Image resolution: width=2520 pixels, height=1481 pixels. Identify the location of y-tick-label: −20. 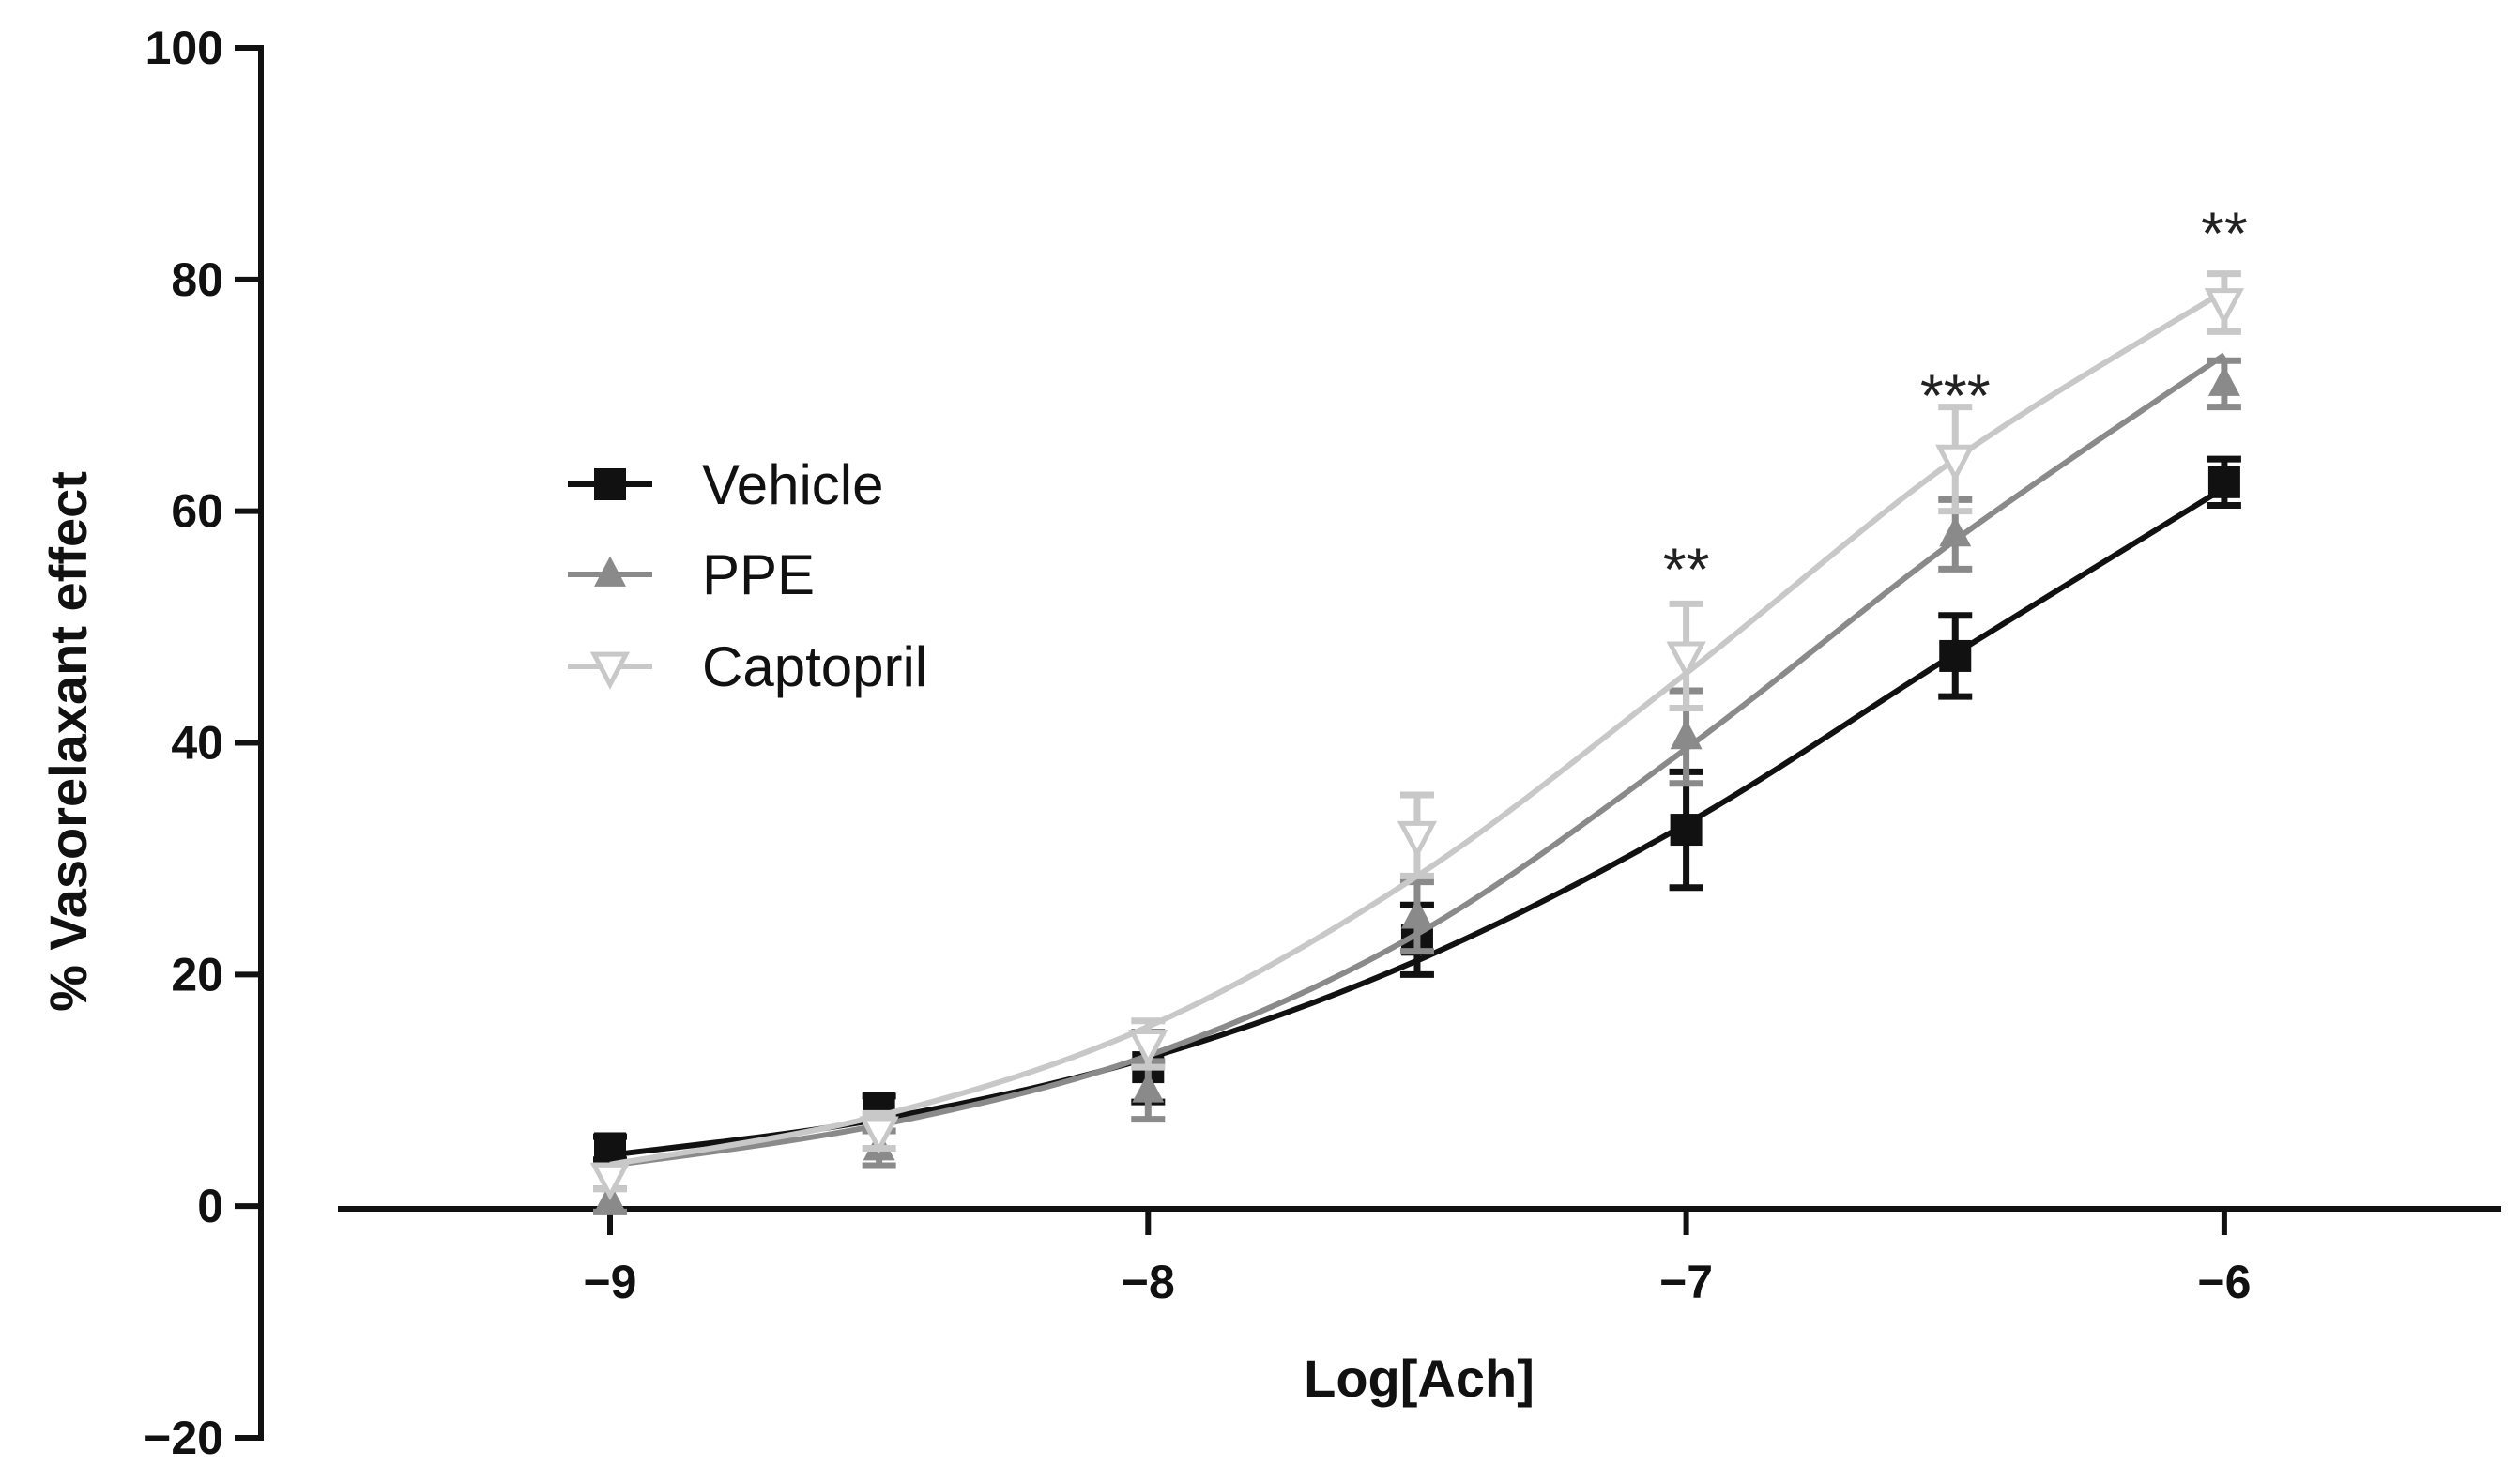
(183, 1438).